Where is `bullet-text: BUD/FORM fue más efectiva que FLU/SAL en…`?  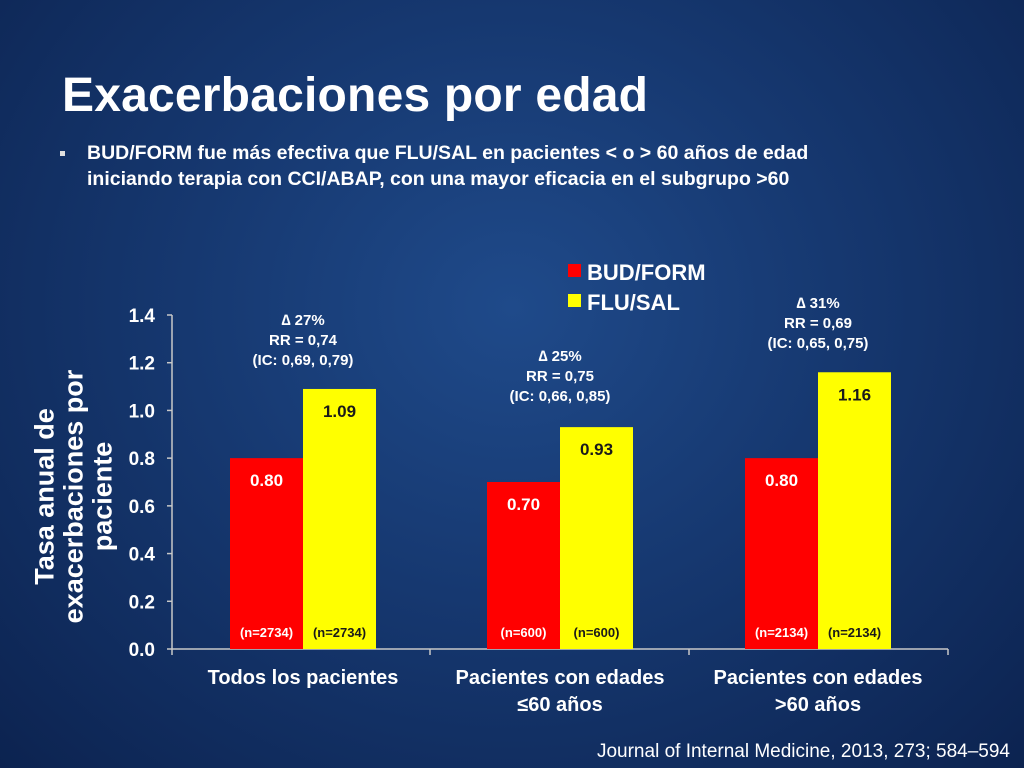 bullet-text: BUD/FORM fue más efectiva que FLU/SAL en… is located at coordinates (527, 166).